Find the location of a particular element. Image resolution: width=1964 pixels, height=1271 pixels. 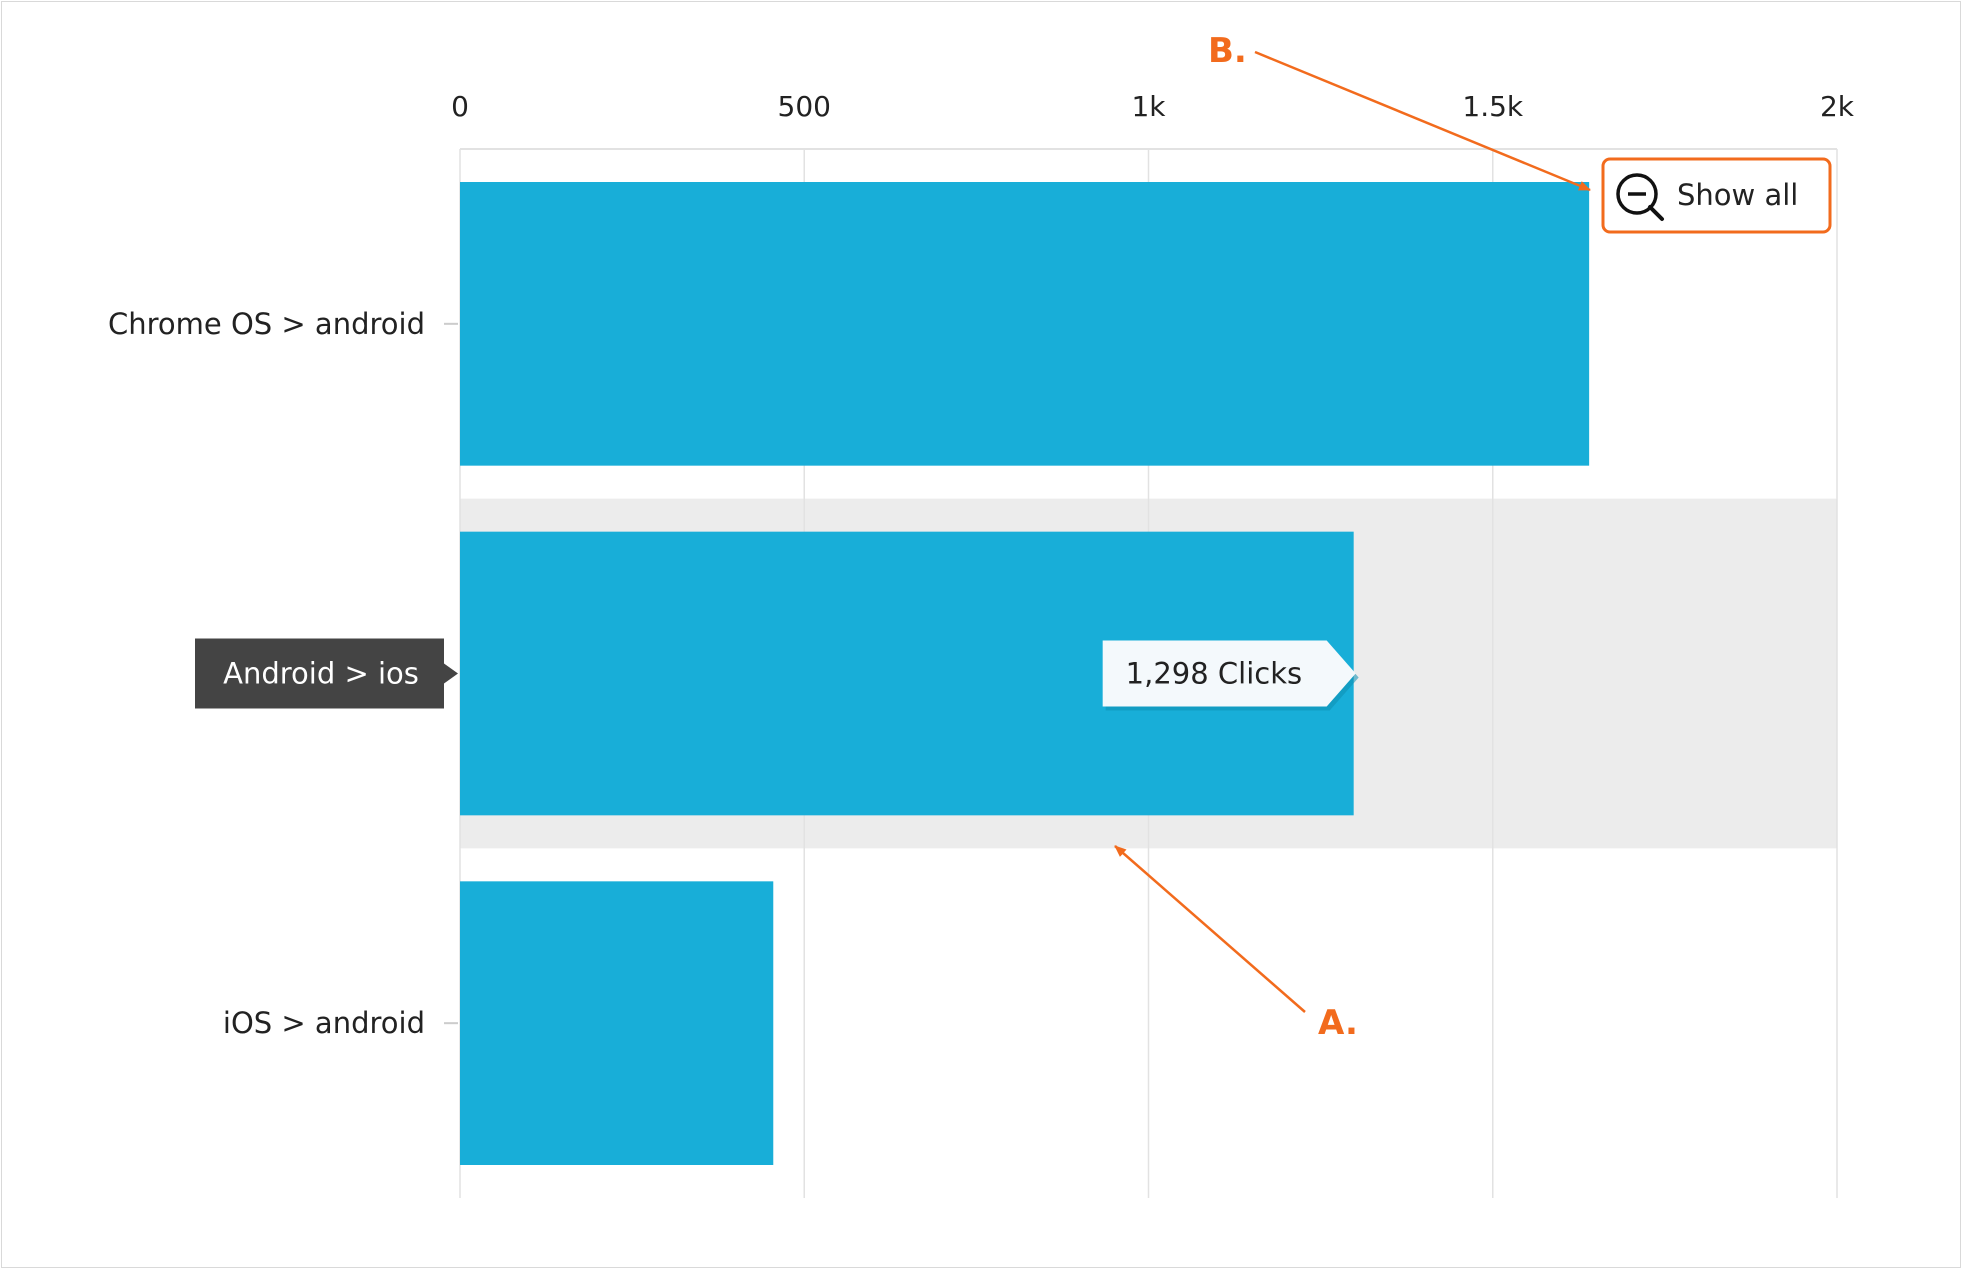

annotation-a-arrow is located at coordinates (1210, 929).